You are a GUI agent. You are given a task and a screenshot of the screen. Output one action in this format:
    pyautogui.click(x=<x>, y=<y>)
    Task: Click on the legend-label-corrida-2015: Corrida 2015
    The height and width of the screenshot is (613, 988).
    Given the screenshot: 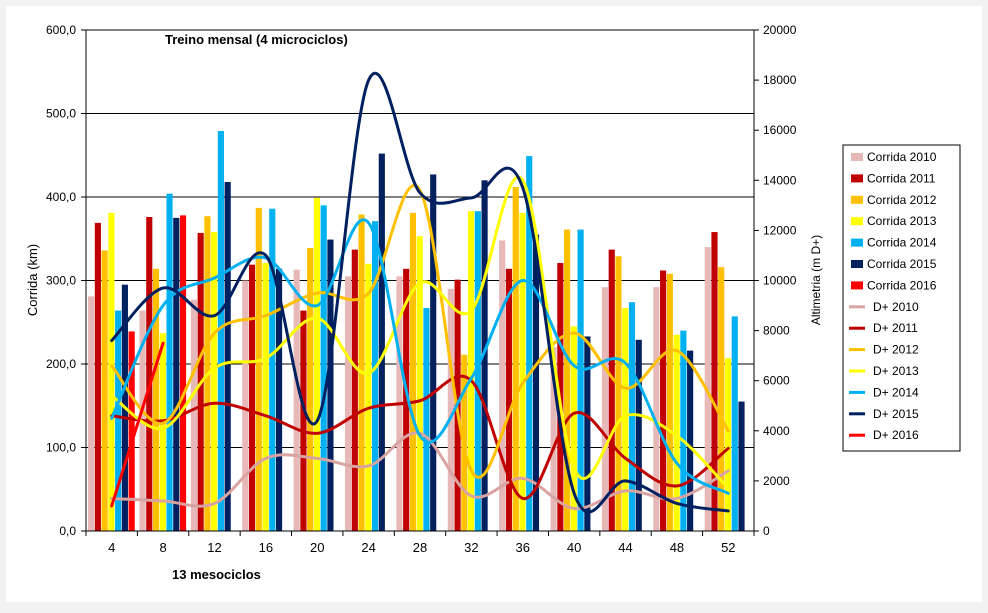 What is the action you would take?
    pyautogui.click(x=902, y=264)
    